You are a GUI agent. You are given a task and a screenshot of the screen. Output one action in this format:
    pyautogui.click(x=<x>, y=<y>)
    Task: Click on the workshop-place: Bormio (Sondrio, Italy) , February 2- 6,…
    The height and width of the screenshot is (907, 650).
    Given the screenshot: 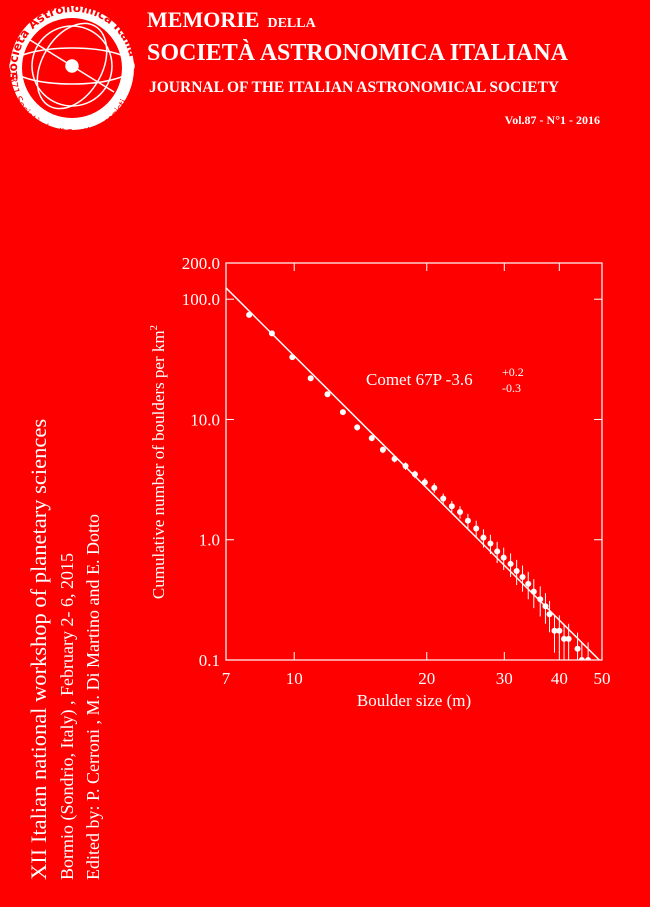 What is the action you would take?
    pyautogui.click(x=67, y=716)
    